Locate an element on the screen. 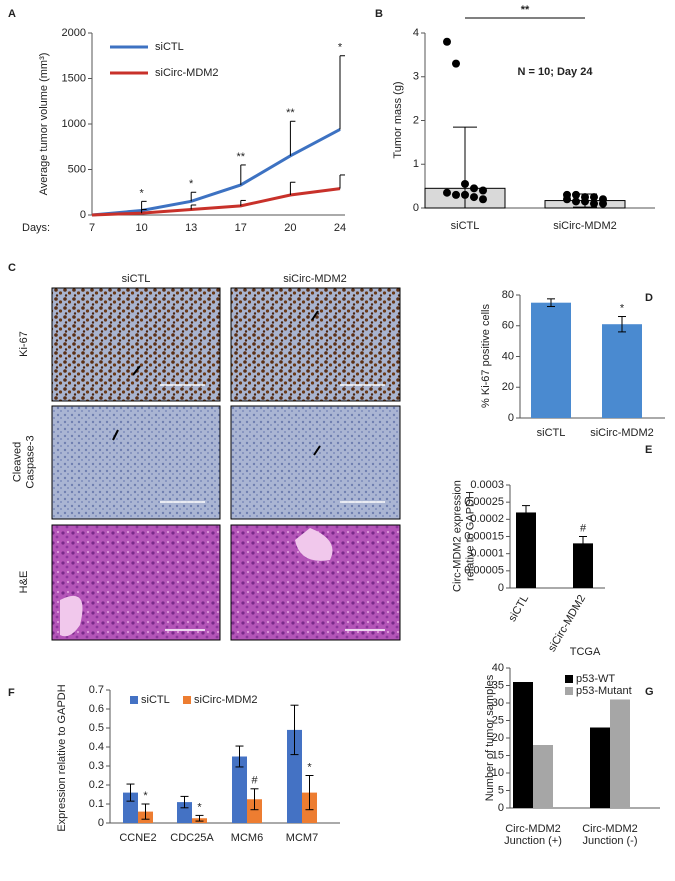  y-tick-label: 0.0002 is located at coordinates (487, 519).